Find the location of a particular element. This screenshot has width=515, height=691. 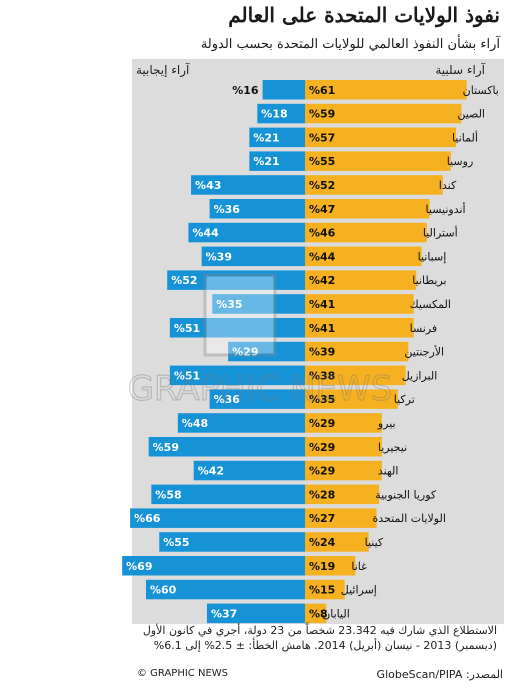

country-label: الهند is located at coordinates (388, 471).